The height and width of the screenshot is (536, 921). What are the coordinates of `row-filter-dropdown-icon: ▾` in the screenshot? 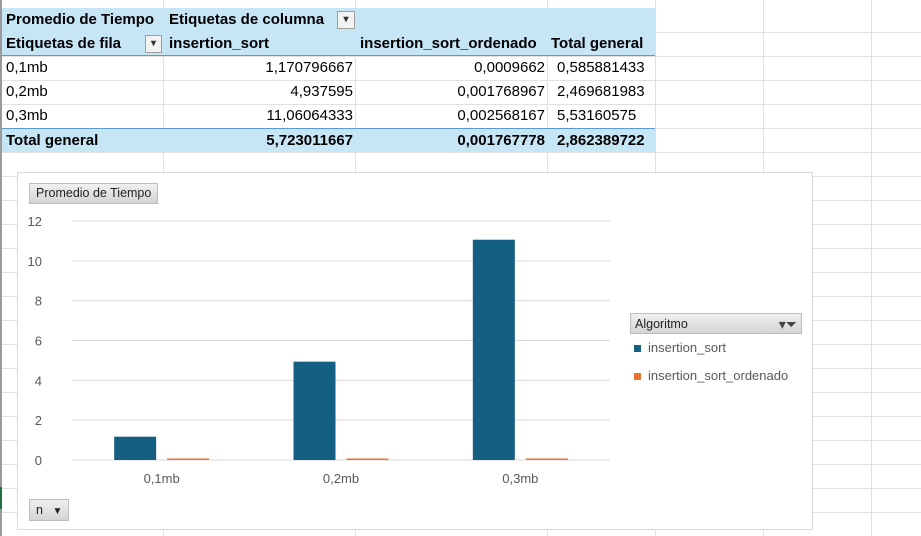 It's located at (153, 44).